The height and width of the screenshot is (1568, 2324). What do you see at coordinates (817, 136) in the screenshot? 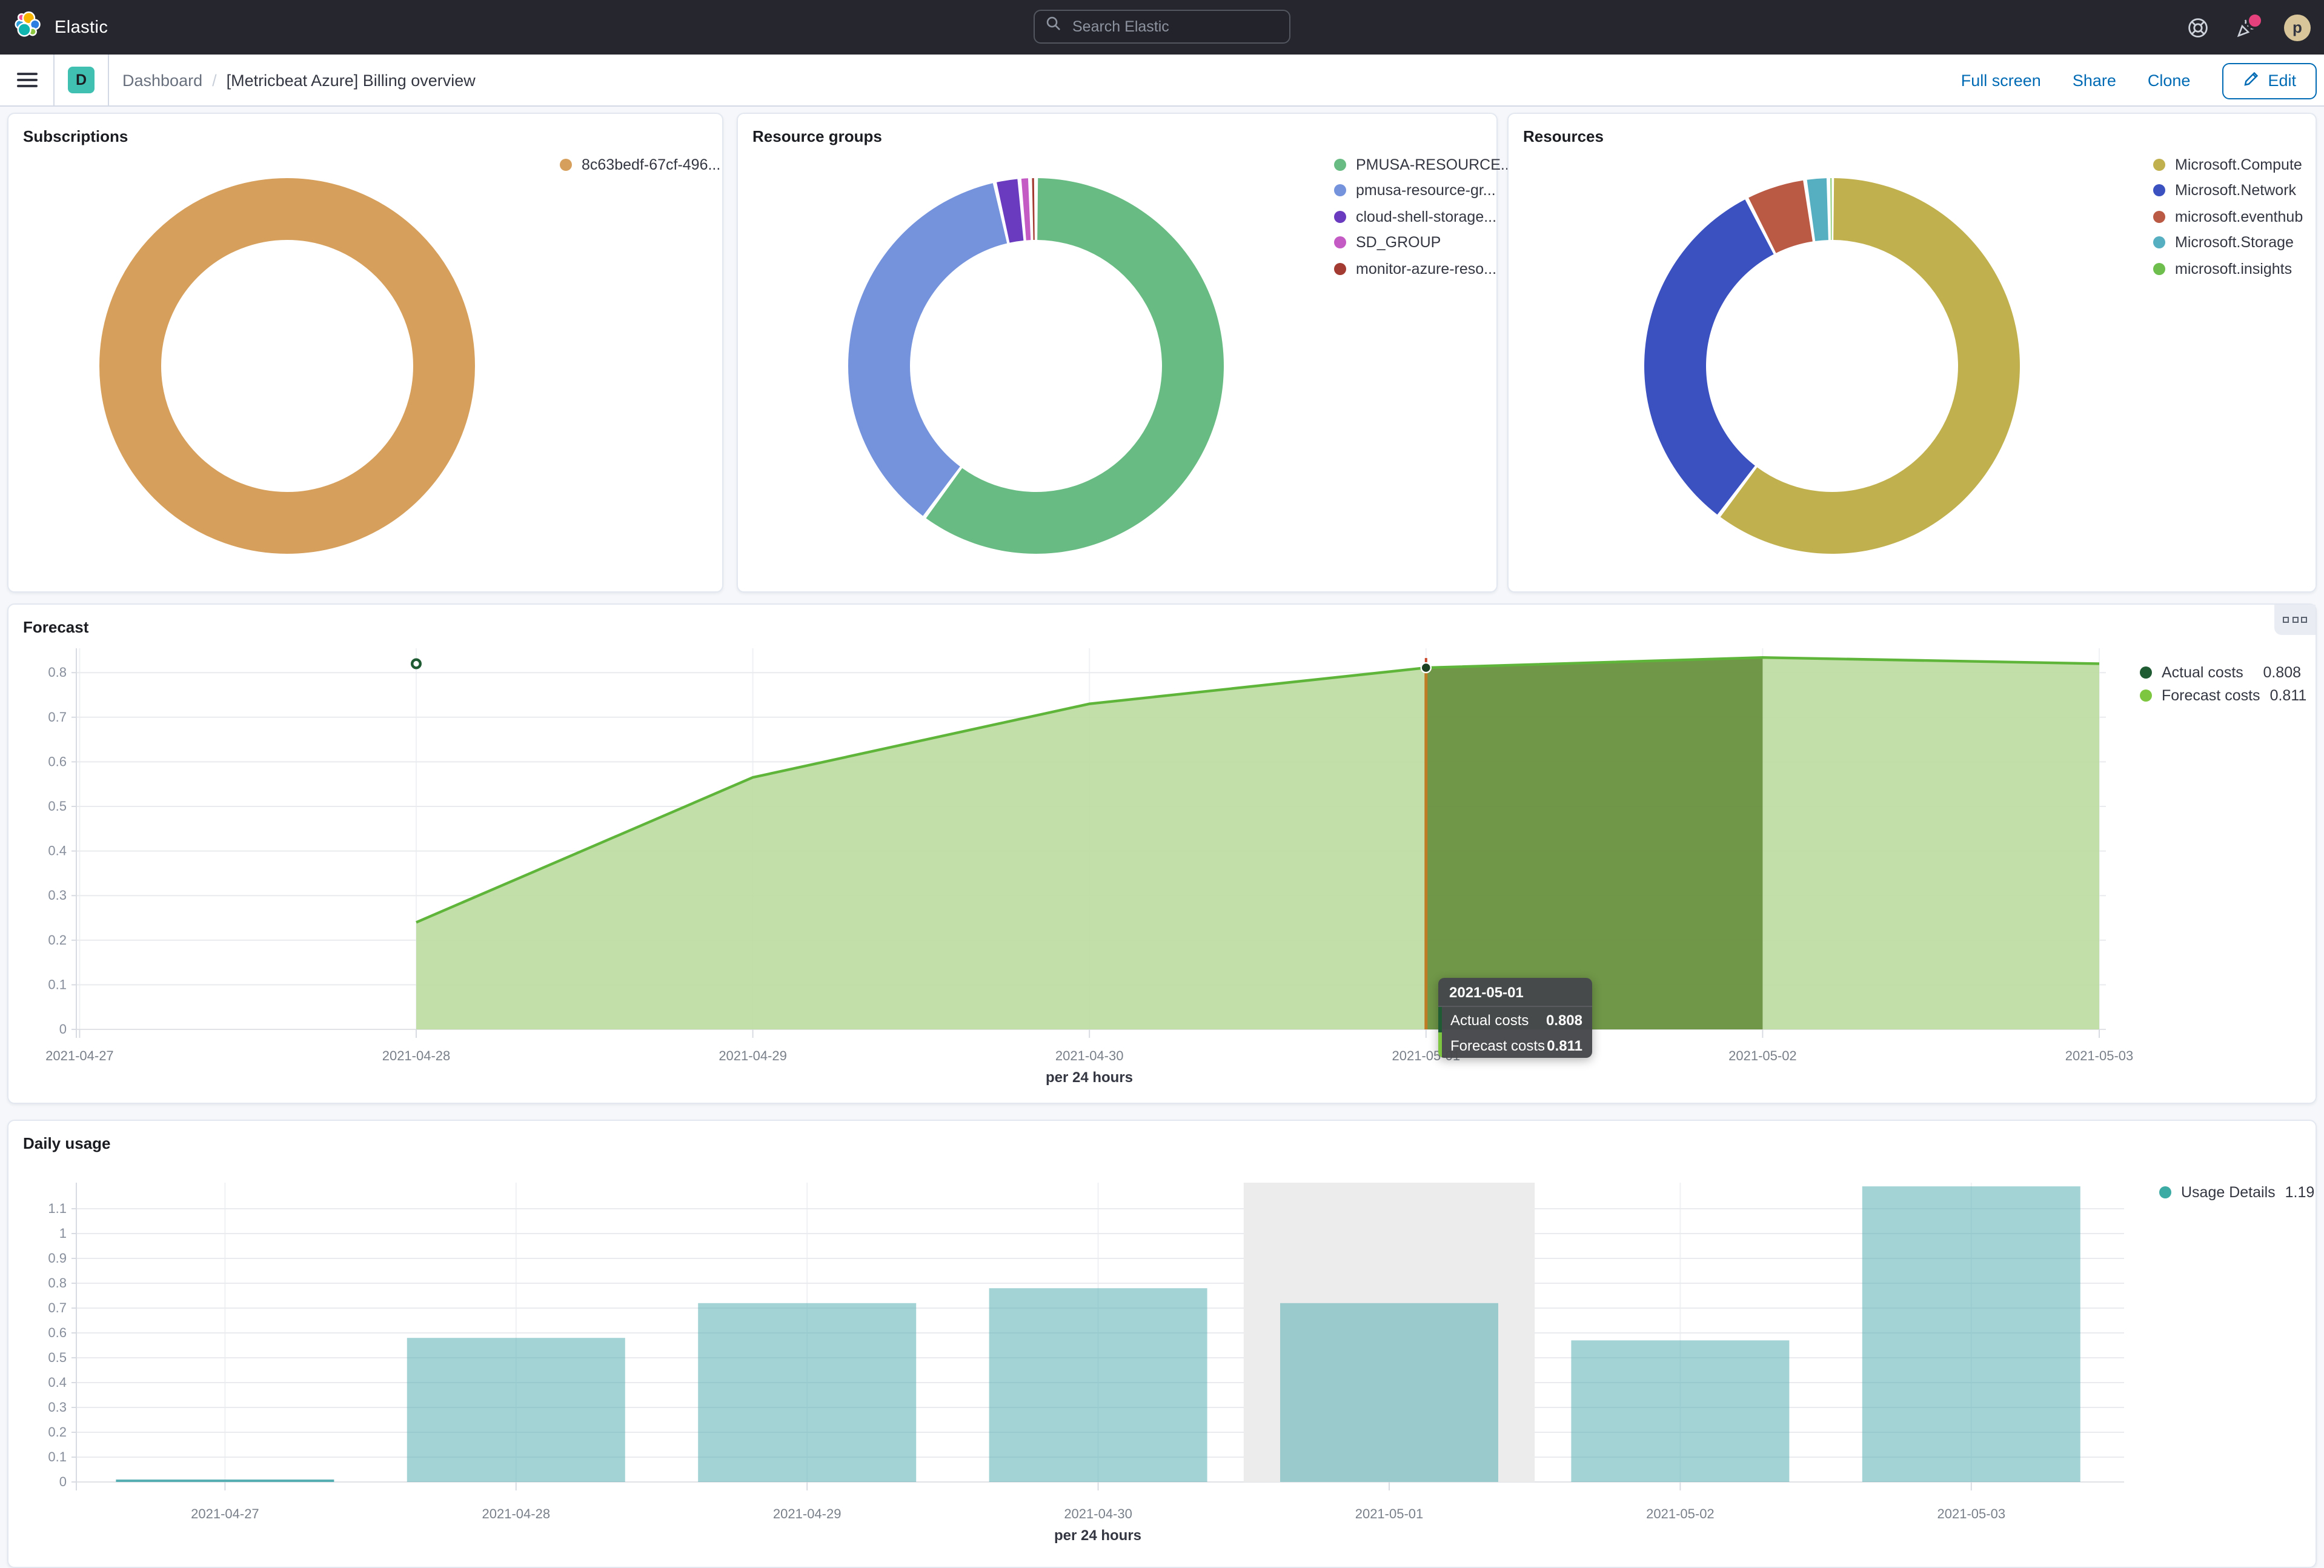
I see `panel-title: Resource groups` at bounding box center [817, 136].